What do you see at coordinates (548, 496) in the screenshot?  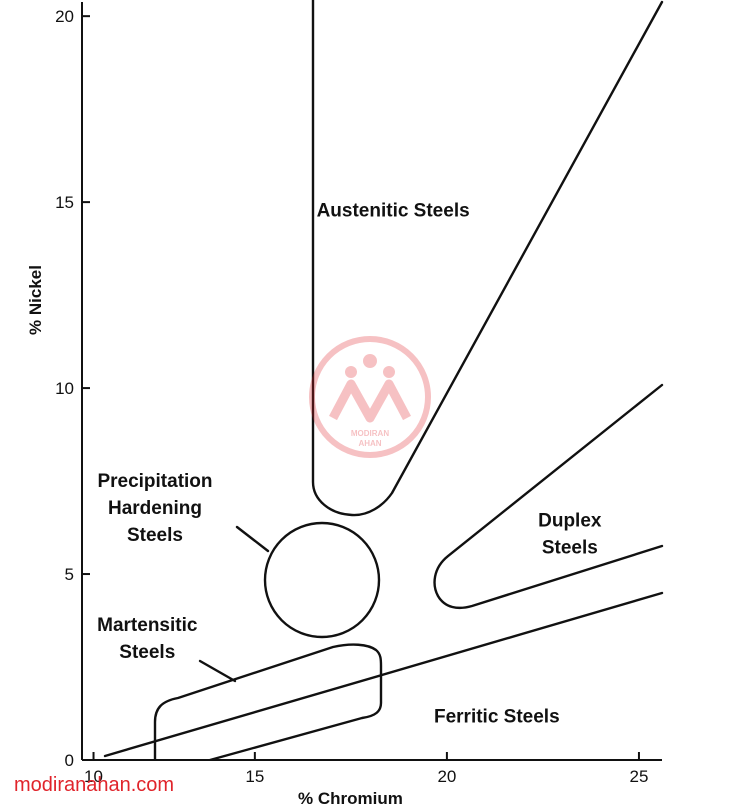 I see `duplex-region-boundary` at bounding box center [548, 496].